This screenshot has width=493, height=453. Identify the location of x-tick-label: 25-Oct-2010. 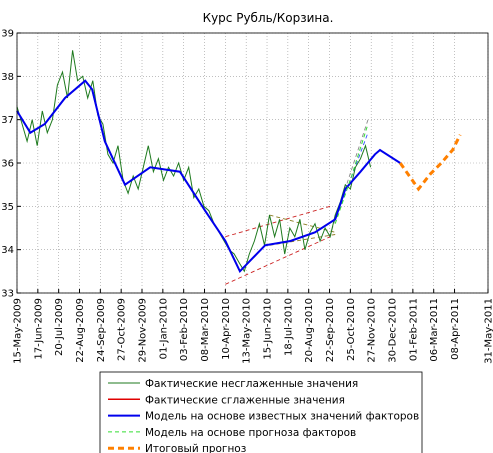
(351, 329).